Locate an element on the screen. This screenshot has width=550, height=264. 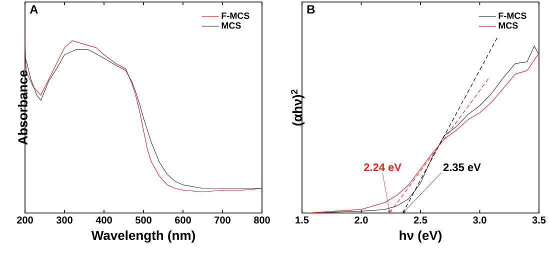
x-tick-label: 3.0 is located at coordinates (479, 220).